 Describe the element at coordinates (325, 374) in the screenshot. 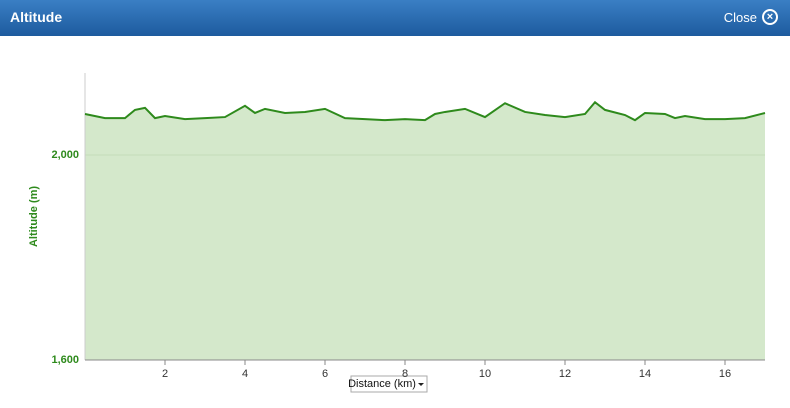

I see `x-tick-label: 6` at that location.